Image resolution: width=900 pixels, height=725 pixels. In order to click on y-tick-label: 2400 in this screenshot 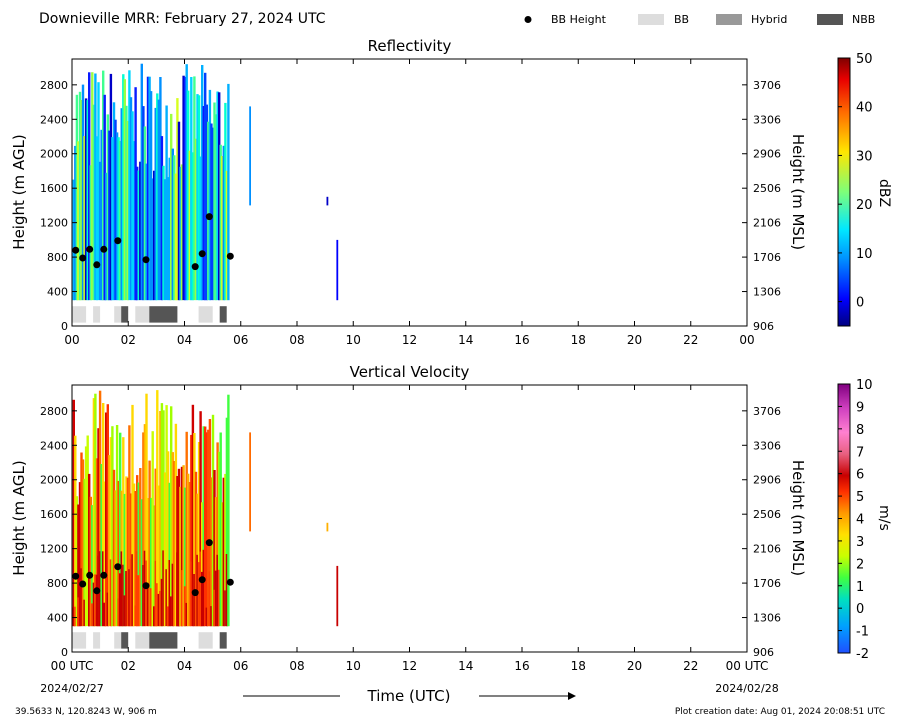, I will do `click(54, 119)`.